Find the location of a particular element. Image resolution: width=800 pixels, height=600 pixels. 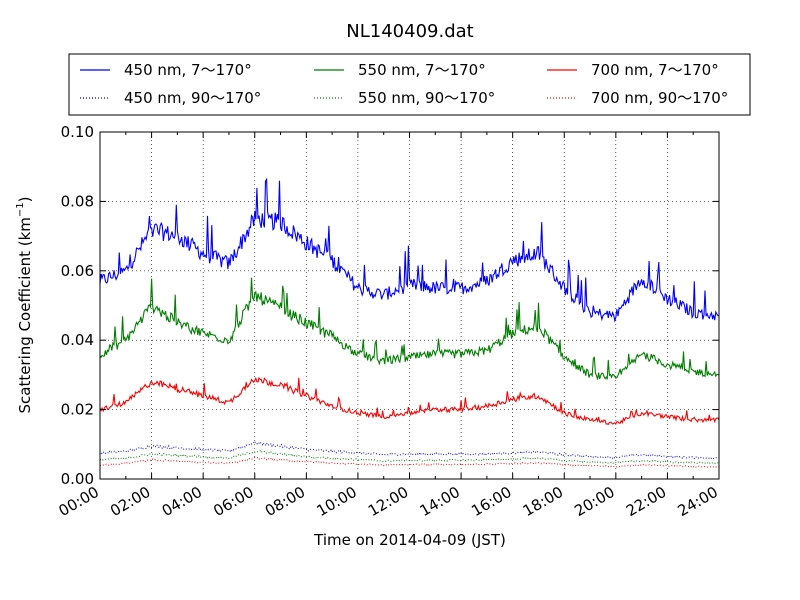

x-tick-label: 18:00 is located at coordinates (543, 501).